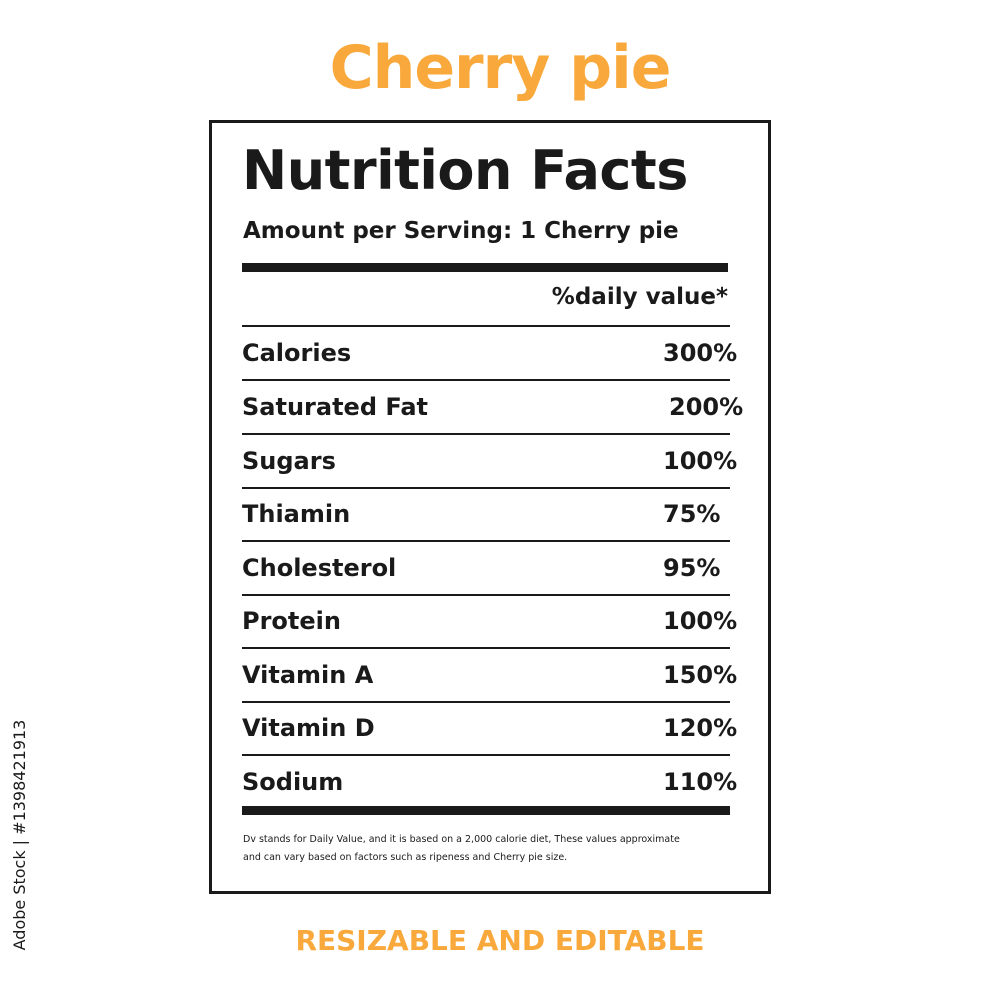  Describe the element at coordinates (293, 782) in the screenshot. I see `nutrient-name: Sodium` at that location.